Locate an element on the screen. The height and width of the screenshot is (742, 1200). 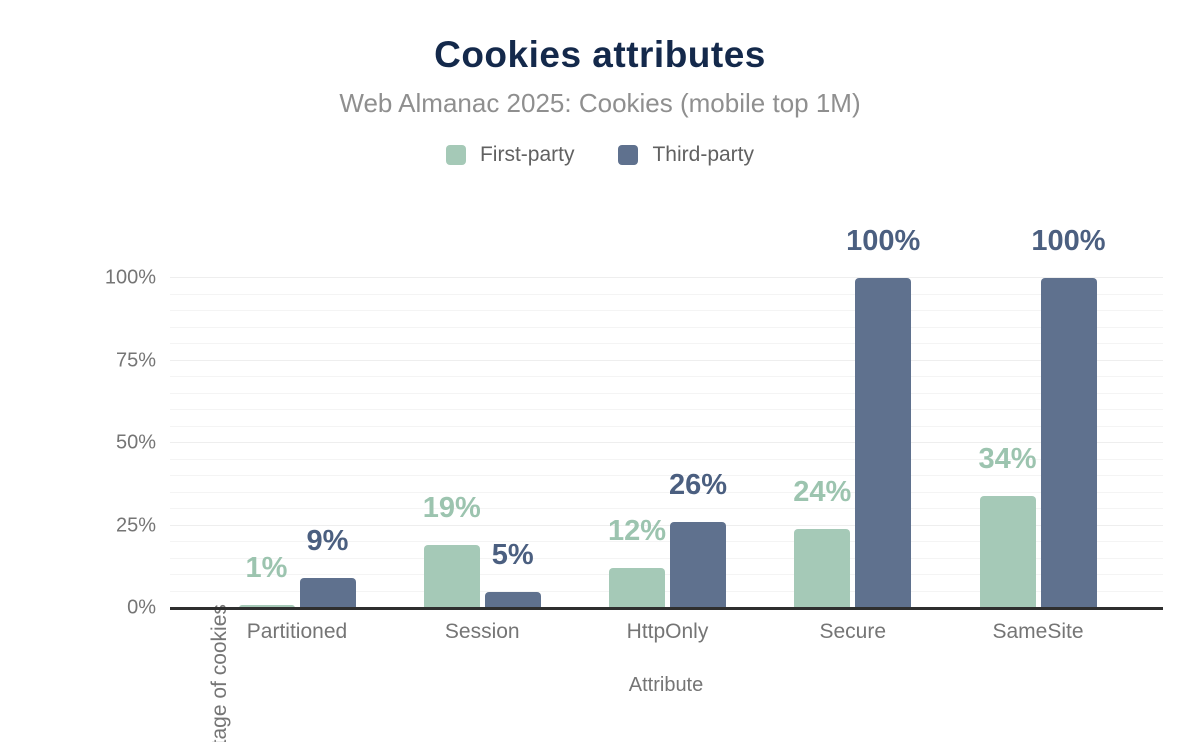
legend: First-party Third-party is located at coordinates (600, 155).